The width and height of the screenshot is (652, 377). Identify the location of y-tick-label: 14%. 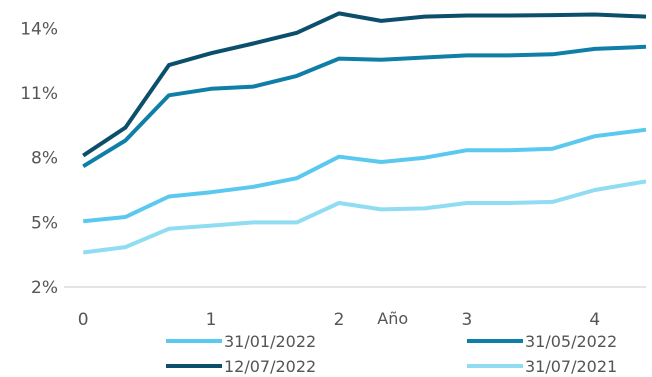
(39, 29).